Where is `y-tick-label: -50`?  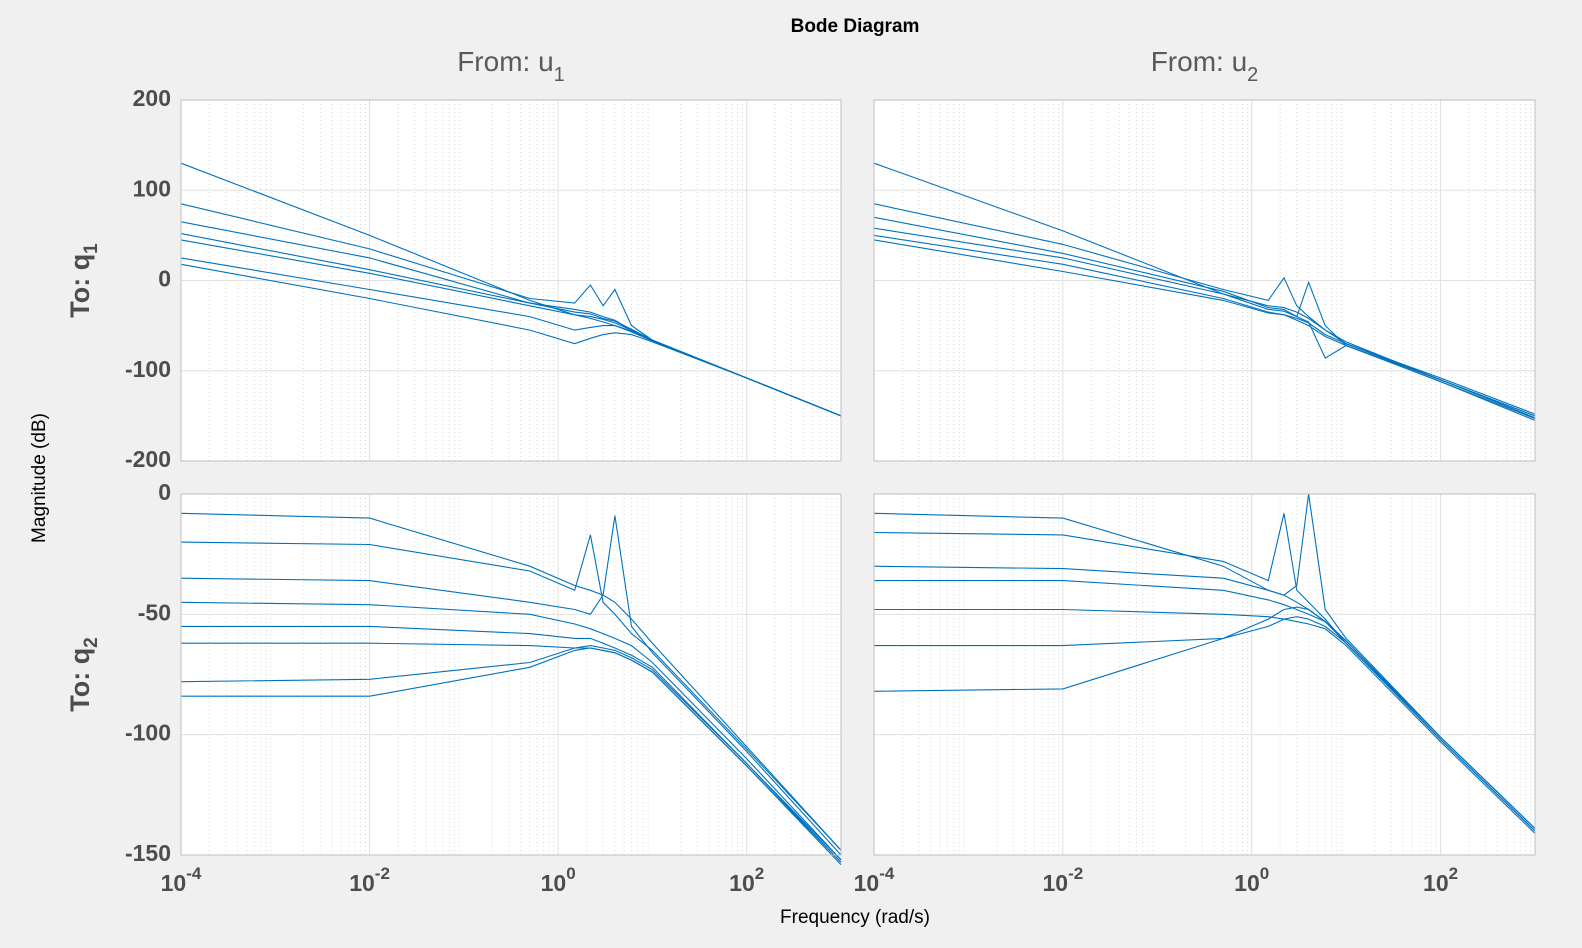 y-tick-label: -50 is located at coordinates (154, 612).